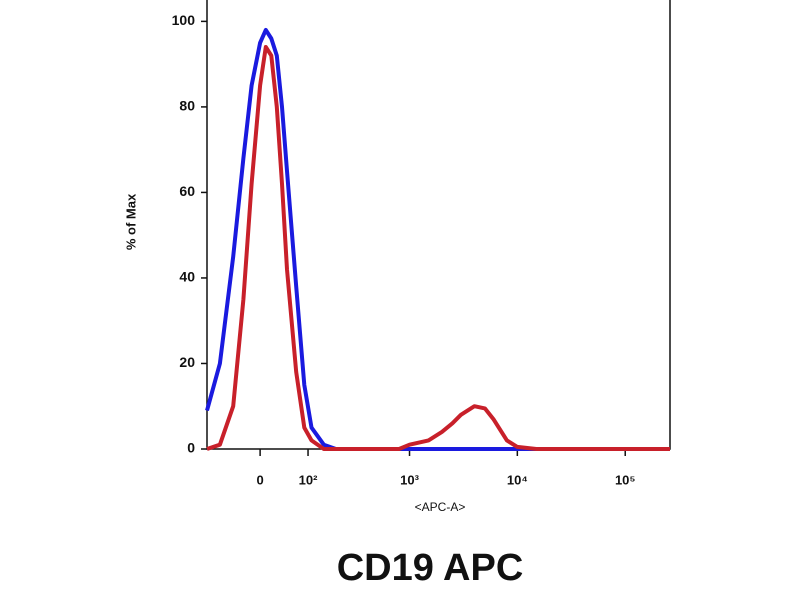 The height and width of the screenshot is (600, 800). Describe the element at coordinates (409, 479) in the screenshot. I see `x-tick-label: 10³` at that location.